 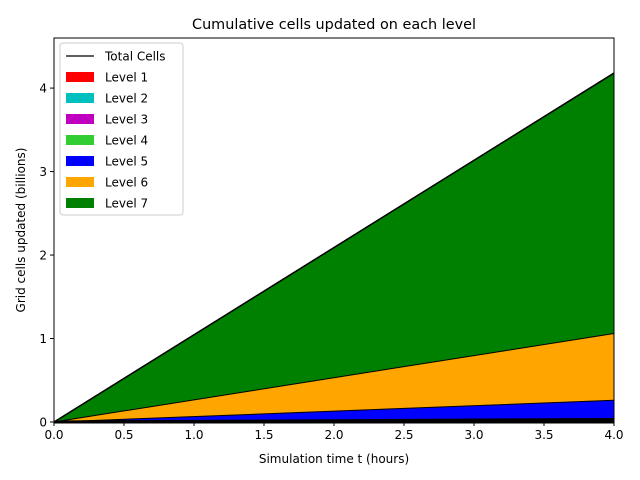 What do you see at coordinates (135, 57) in the screenshot?
I see `legend-label-total-cells: Total Cells` at bounding box center [135, 57].